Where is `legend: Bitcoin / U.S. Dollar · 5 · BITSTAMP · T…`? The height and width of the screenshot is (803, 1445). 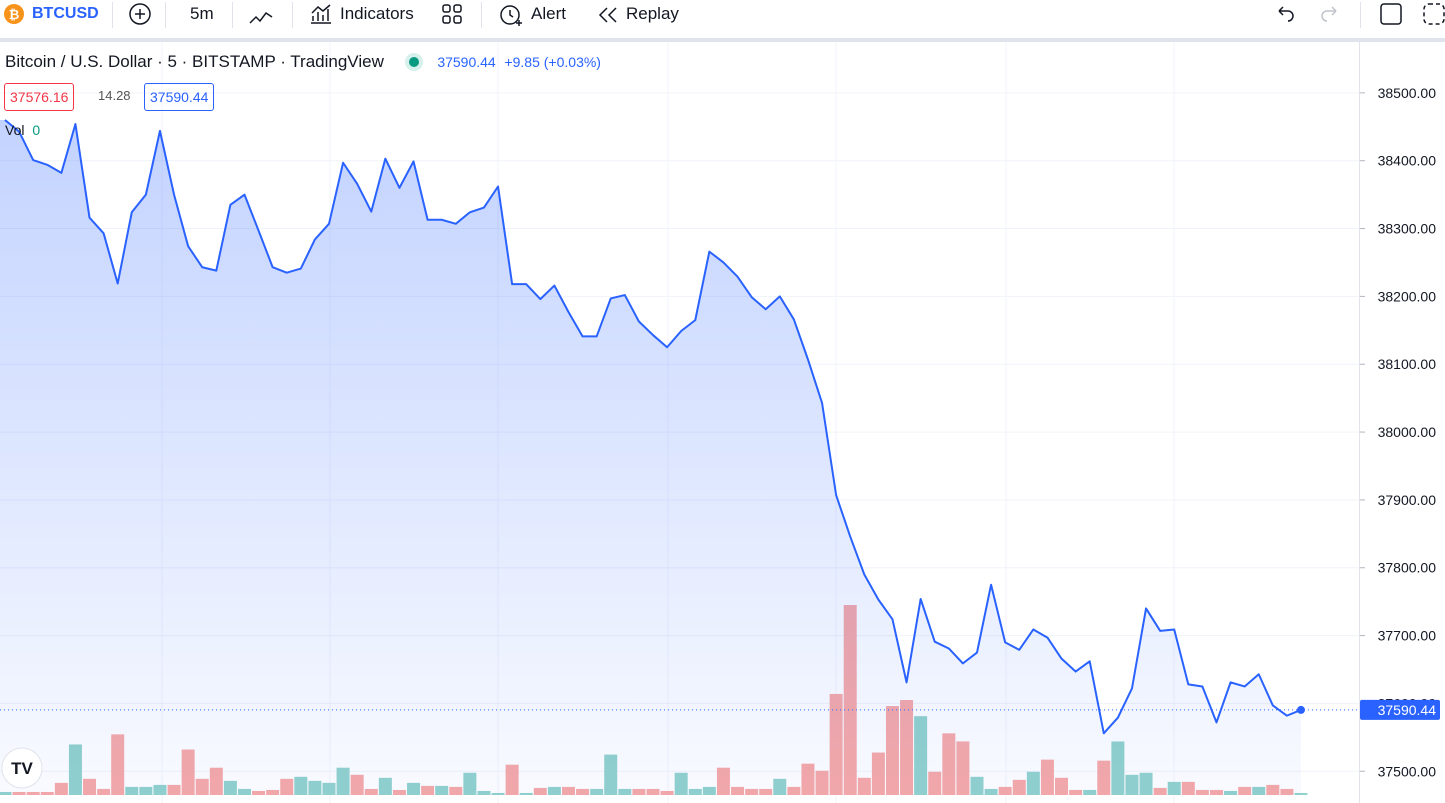
legend: Bitcoin / U.S. Dollar · 5 · BITSTAMP · T… is located at coordinates (303, 62).